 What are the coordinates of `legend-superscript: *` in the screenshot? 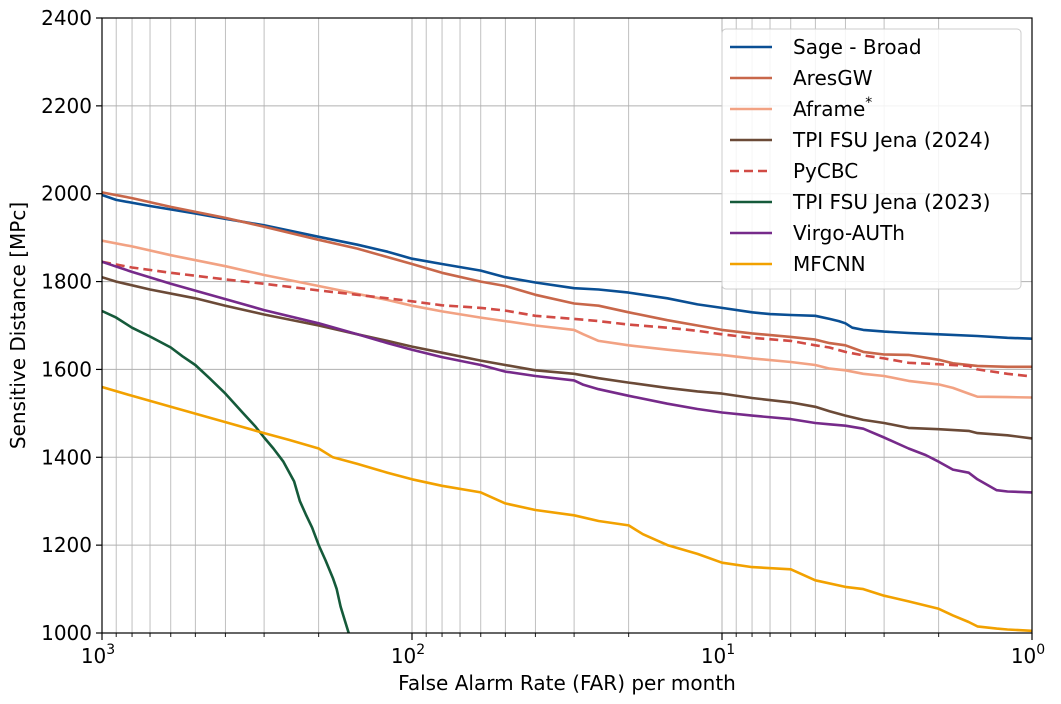 It's located at (868, 103).